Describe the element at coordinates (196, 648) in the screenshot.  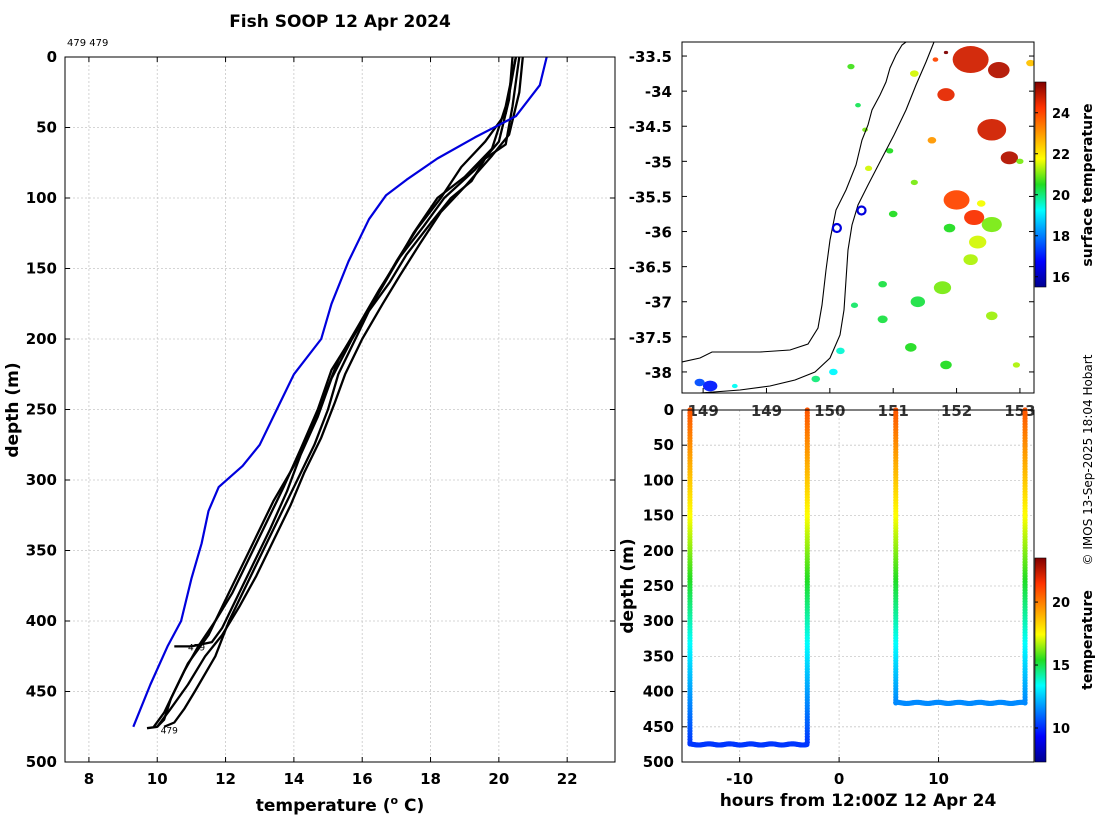
I see `annotation-label: 479` at that location.